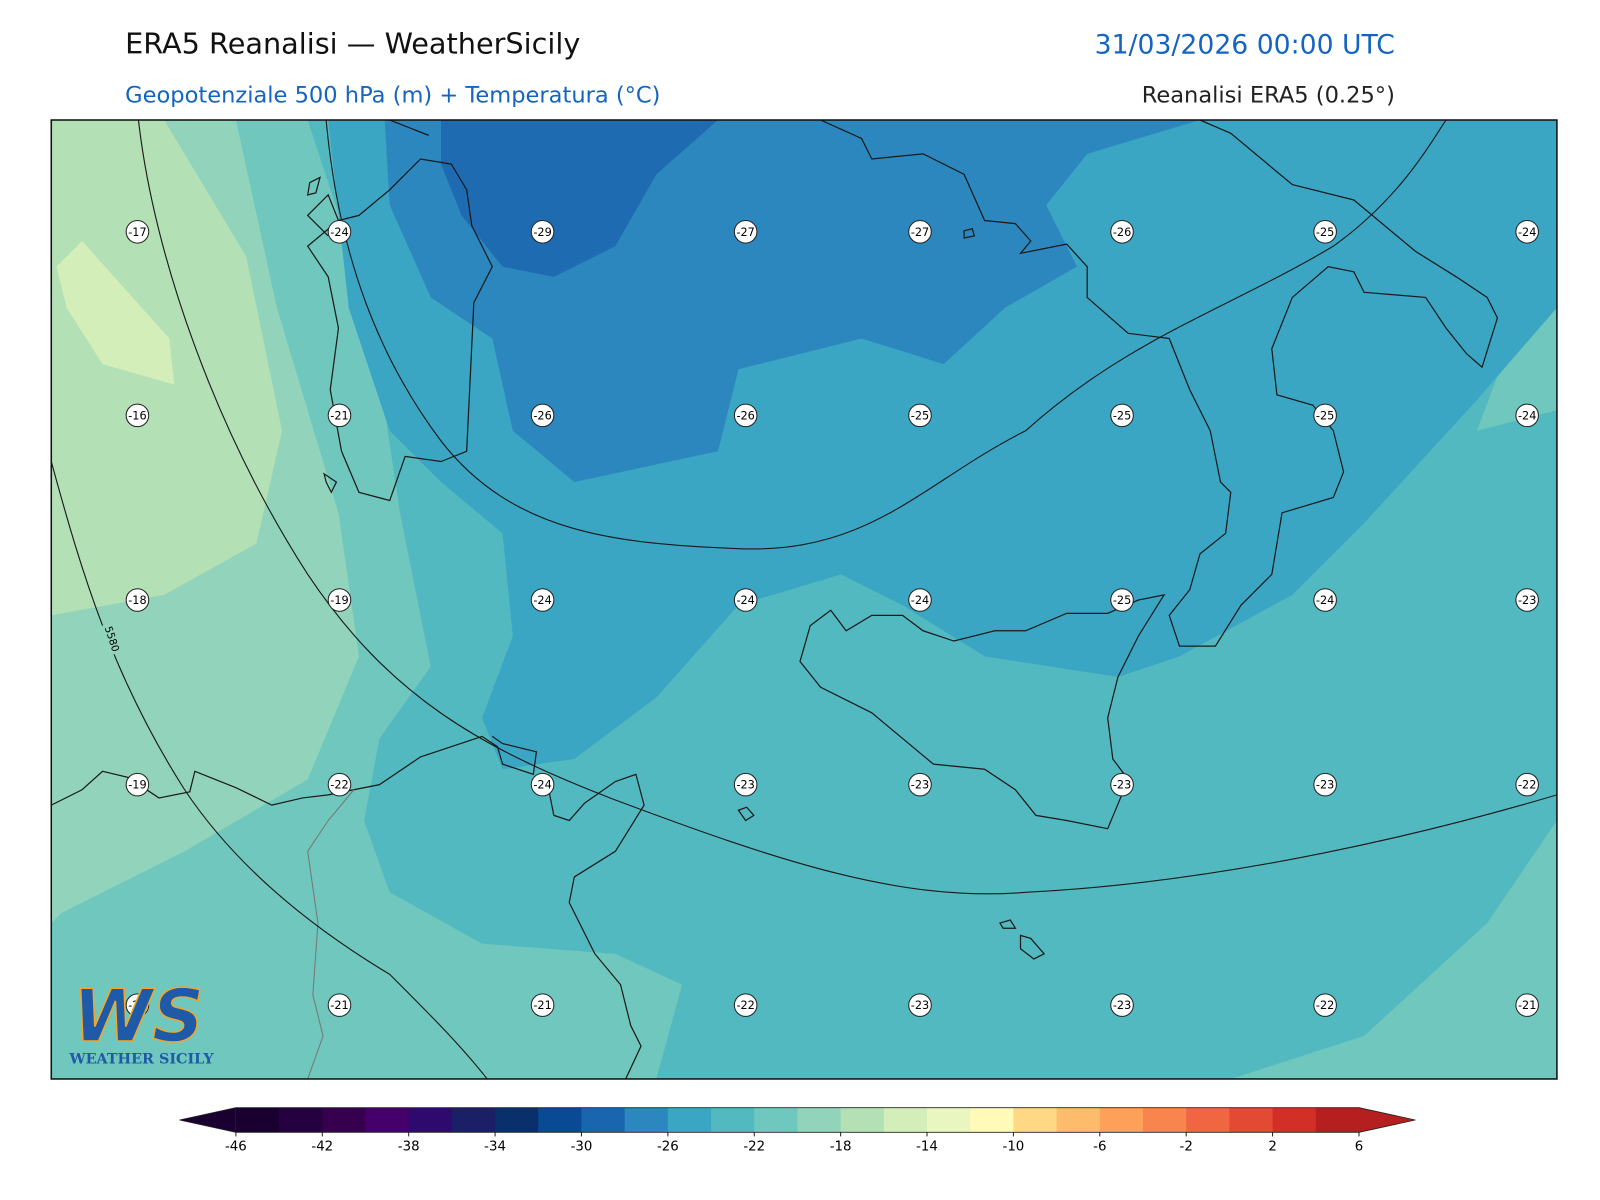 The height and width of the screenshot is (1200, 1600). Describe the element at coordinates (352, 43) in the screenshot. I see `title: ERA5 Reanalisi — WeatherSicily` at that location.